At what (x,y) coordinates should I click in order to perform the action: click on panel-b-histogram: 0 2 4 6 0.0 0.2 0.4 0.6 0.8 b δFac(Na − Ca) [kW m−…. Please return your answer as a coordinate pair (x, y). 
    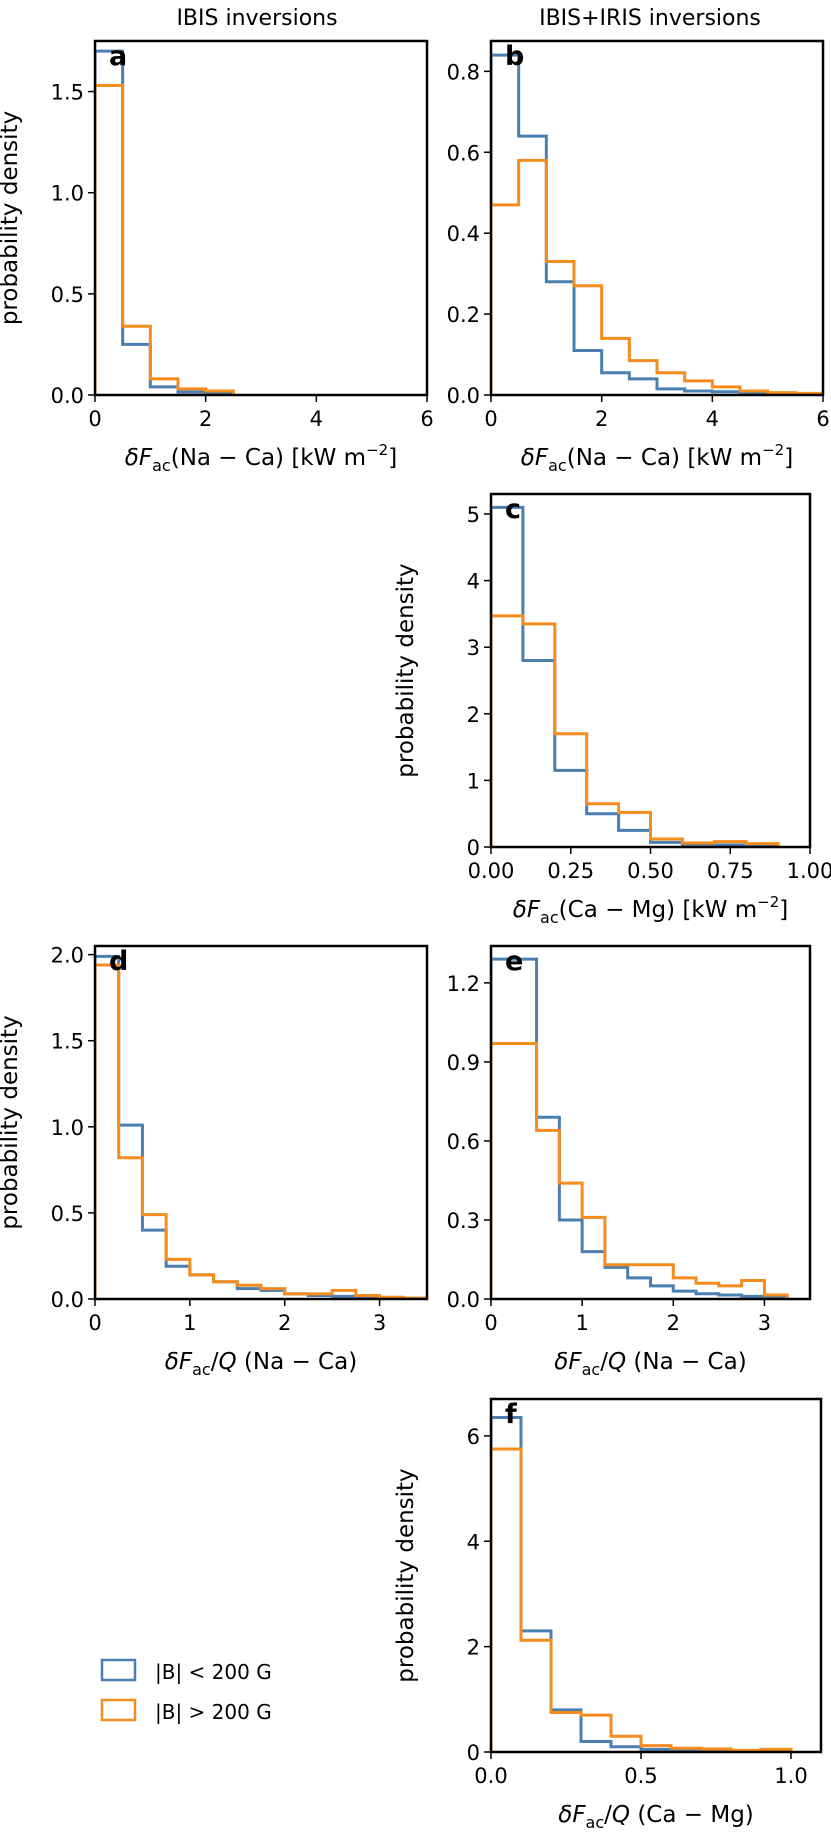
    Looking at the image, I should click on (638, 257).